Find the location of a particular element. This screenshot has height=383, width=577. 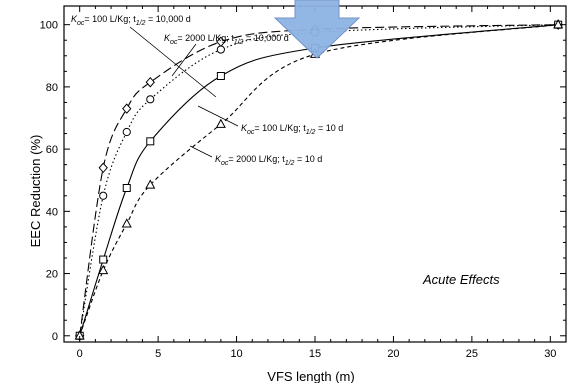

x-axis-title: VFS length (m) is located at coordinates (310, 376).